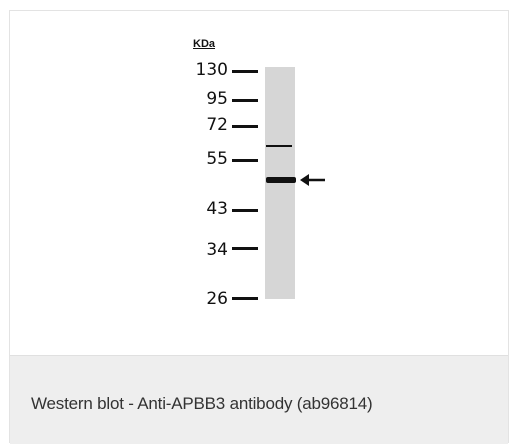 Image resolution: width=510 pixels, height=444 pixels. What do you see at coordinates (217, 125) in the screenshot?
I see `marker-label-72: 72` at bounding box center [217, 125].